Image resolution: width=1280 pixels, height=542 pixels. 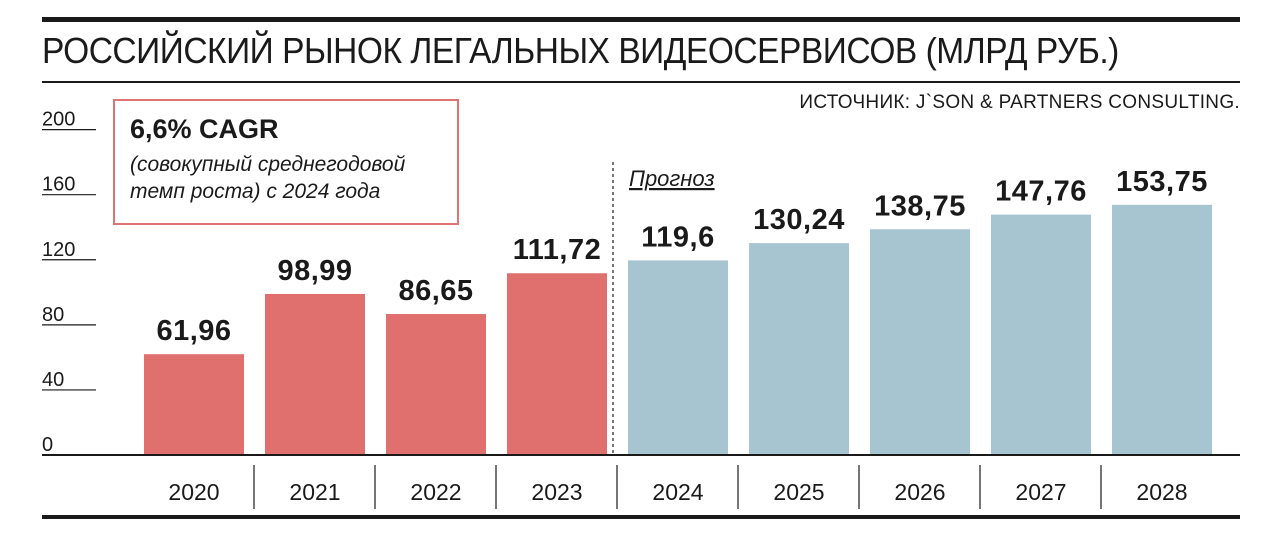 What do you see at coordinates (69, 282) in the screenshot?
I see `y-axis: 0 40 80 120 160 200` at bounding box center [69, 282].